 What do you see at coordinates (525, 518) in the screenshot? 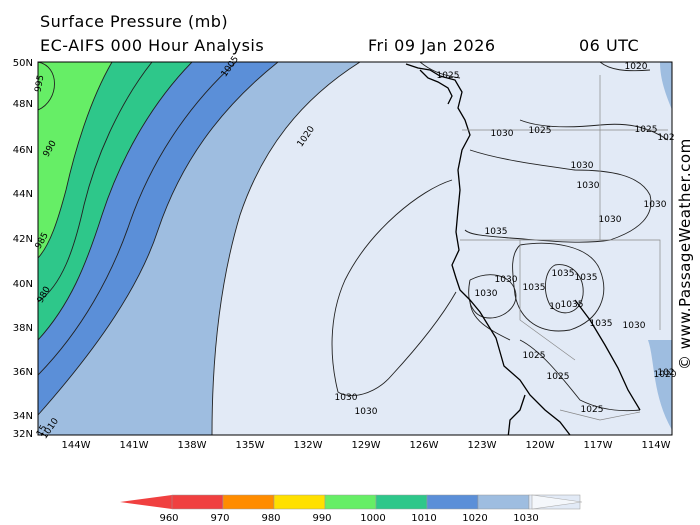
I see `legend-label: 1030` at bounding box center [525, 518].